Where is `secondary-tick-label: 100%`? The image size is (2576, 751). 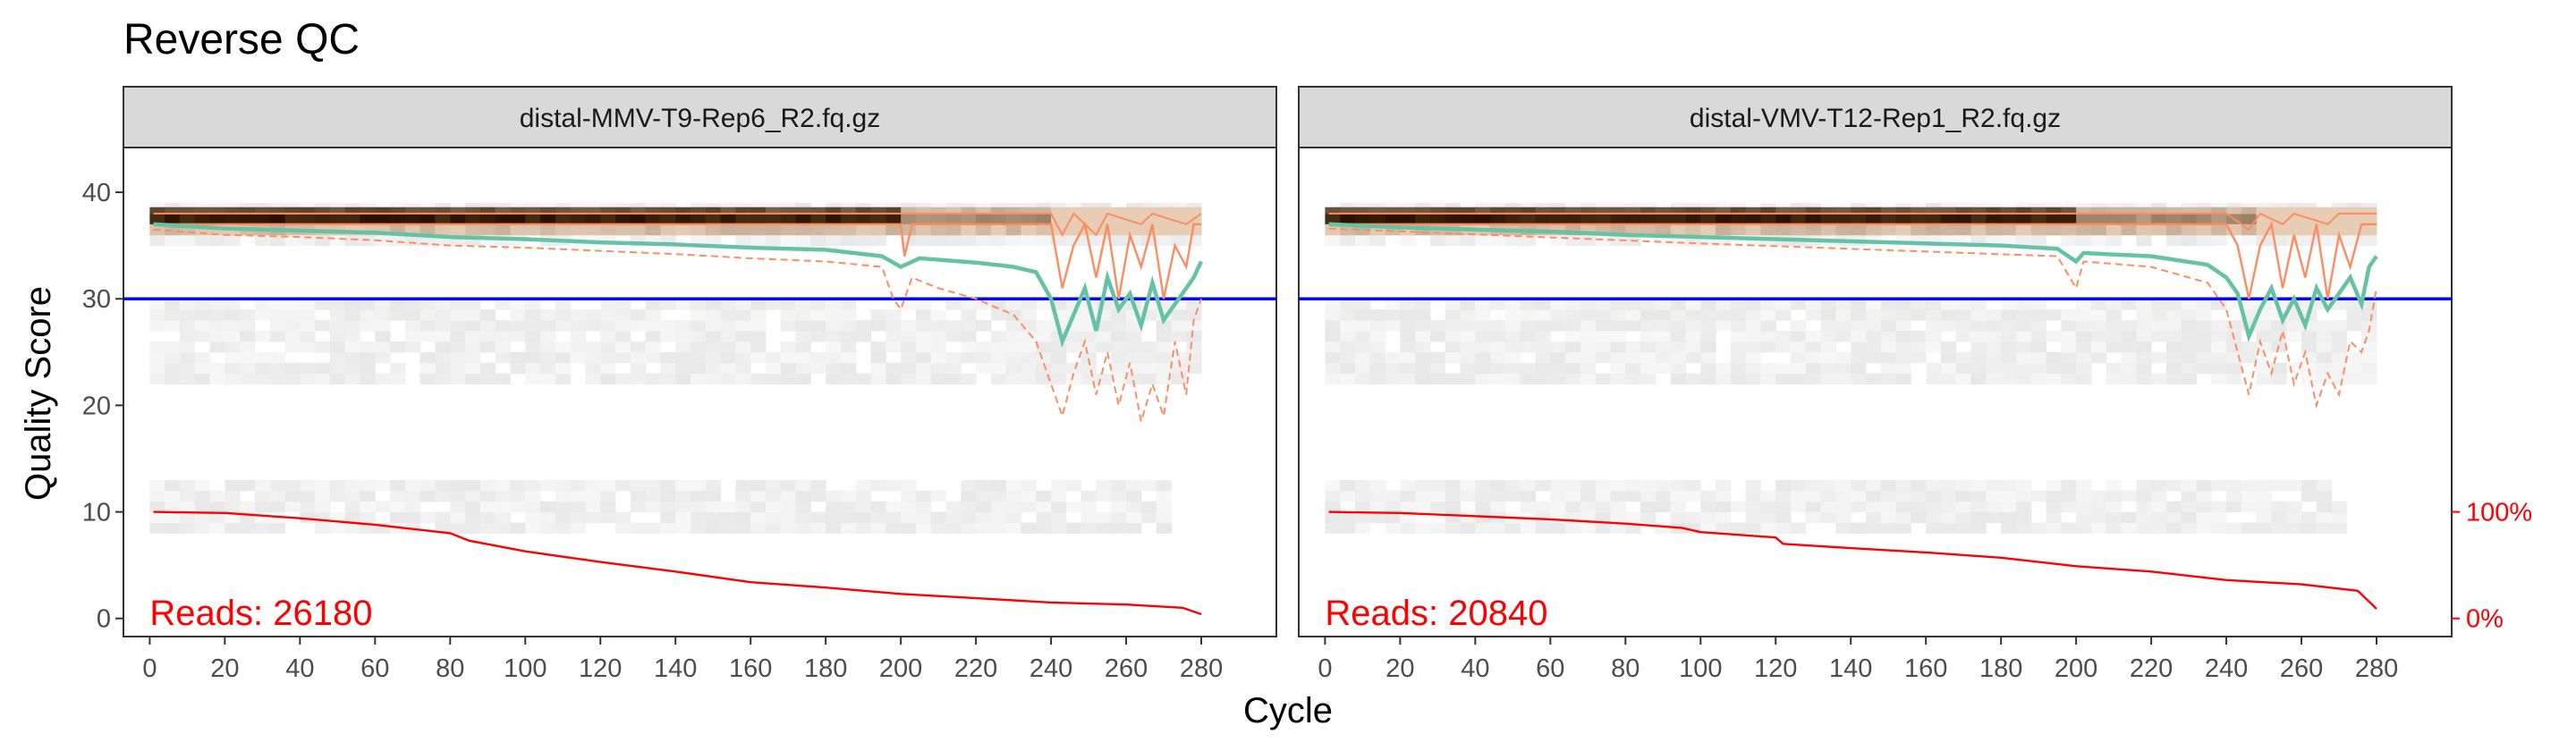 secondary-tick-label: 100% is located at coordinates (2499, 513).